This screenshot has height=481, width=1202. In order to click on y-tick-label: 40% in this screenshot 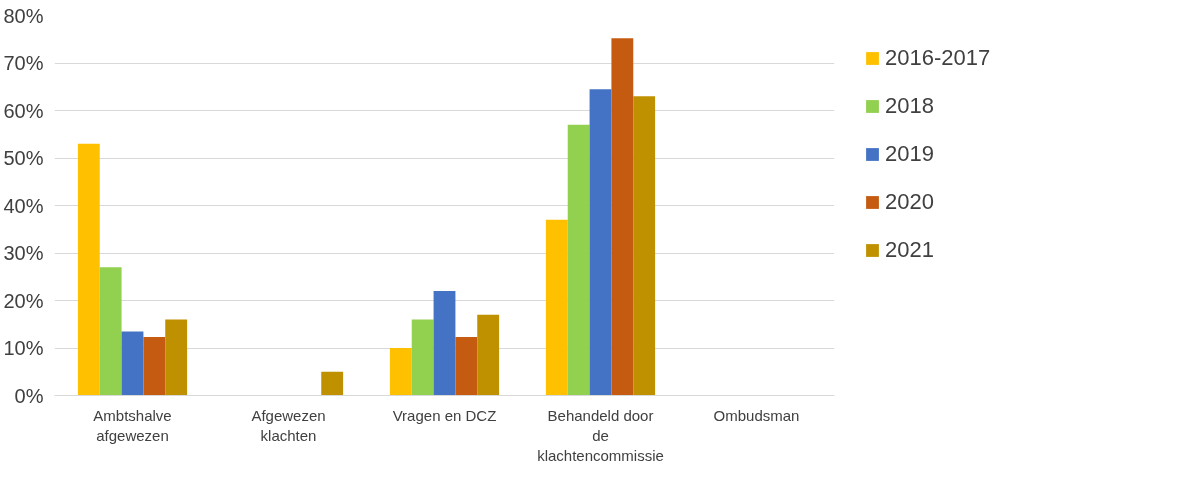, I will do `click(23, 205)`.